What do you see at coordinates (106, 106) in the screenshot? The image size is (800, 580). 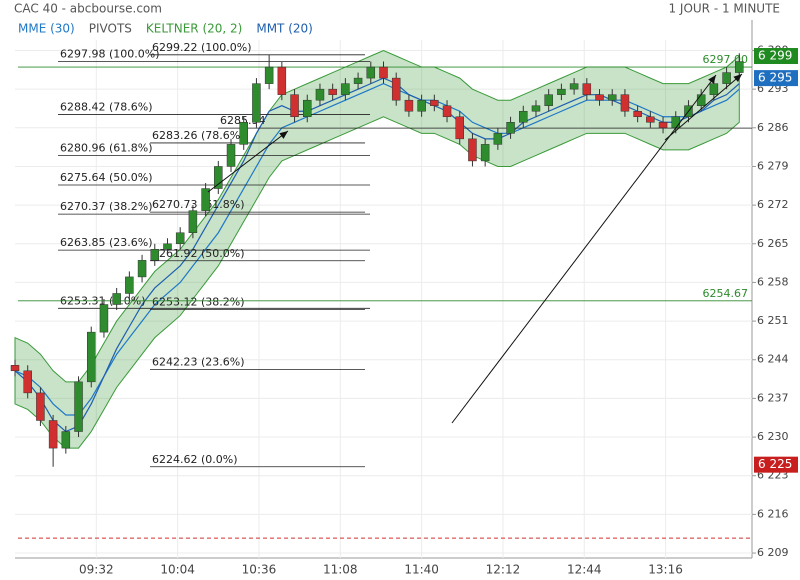 I see `fib-label: 6288.42 (78.6%)` at bounding box center [106, 106].